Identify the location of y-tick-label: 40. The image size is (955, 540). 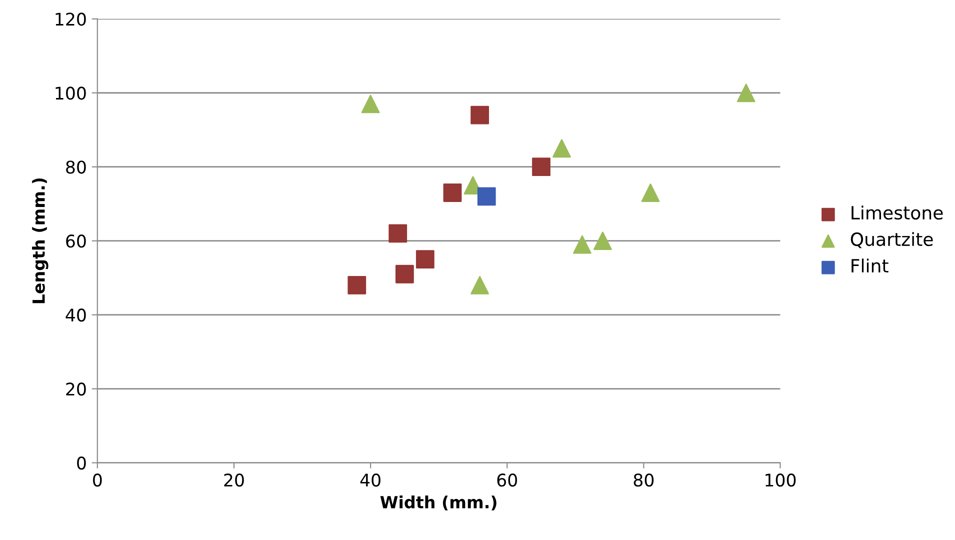
(76, 315).